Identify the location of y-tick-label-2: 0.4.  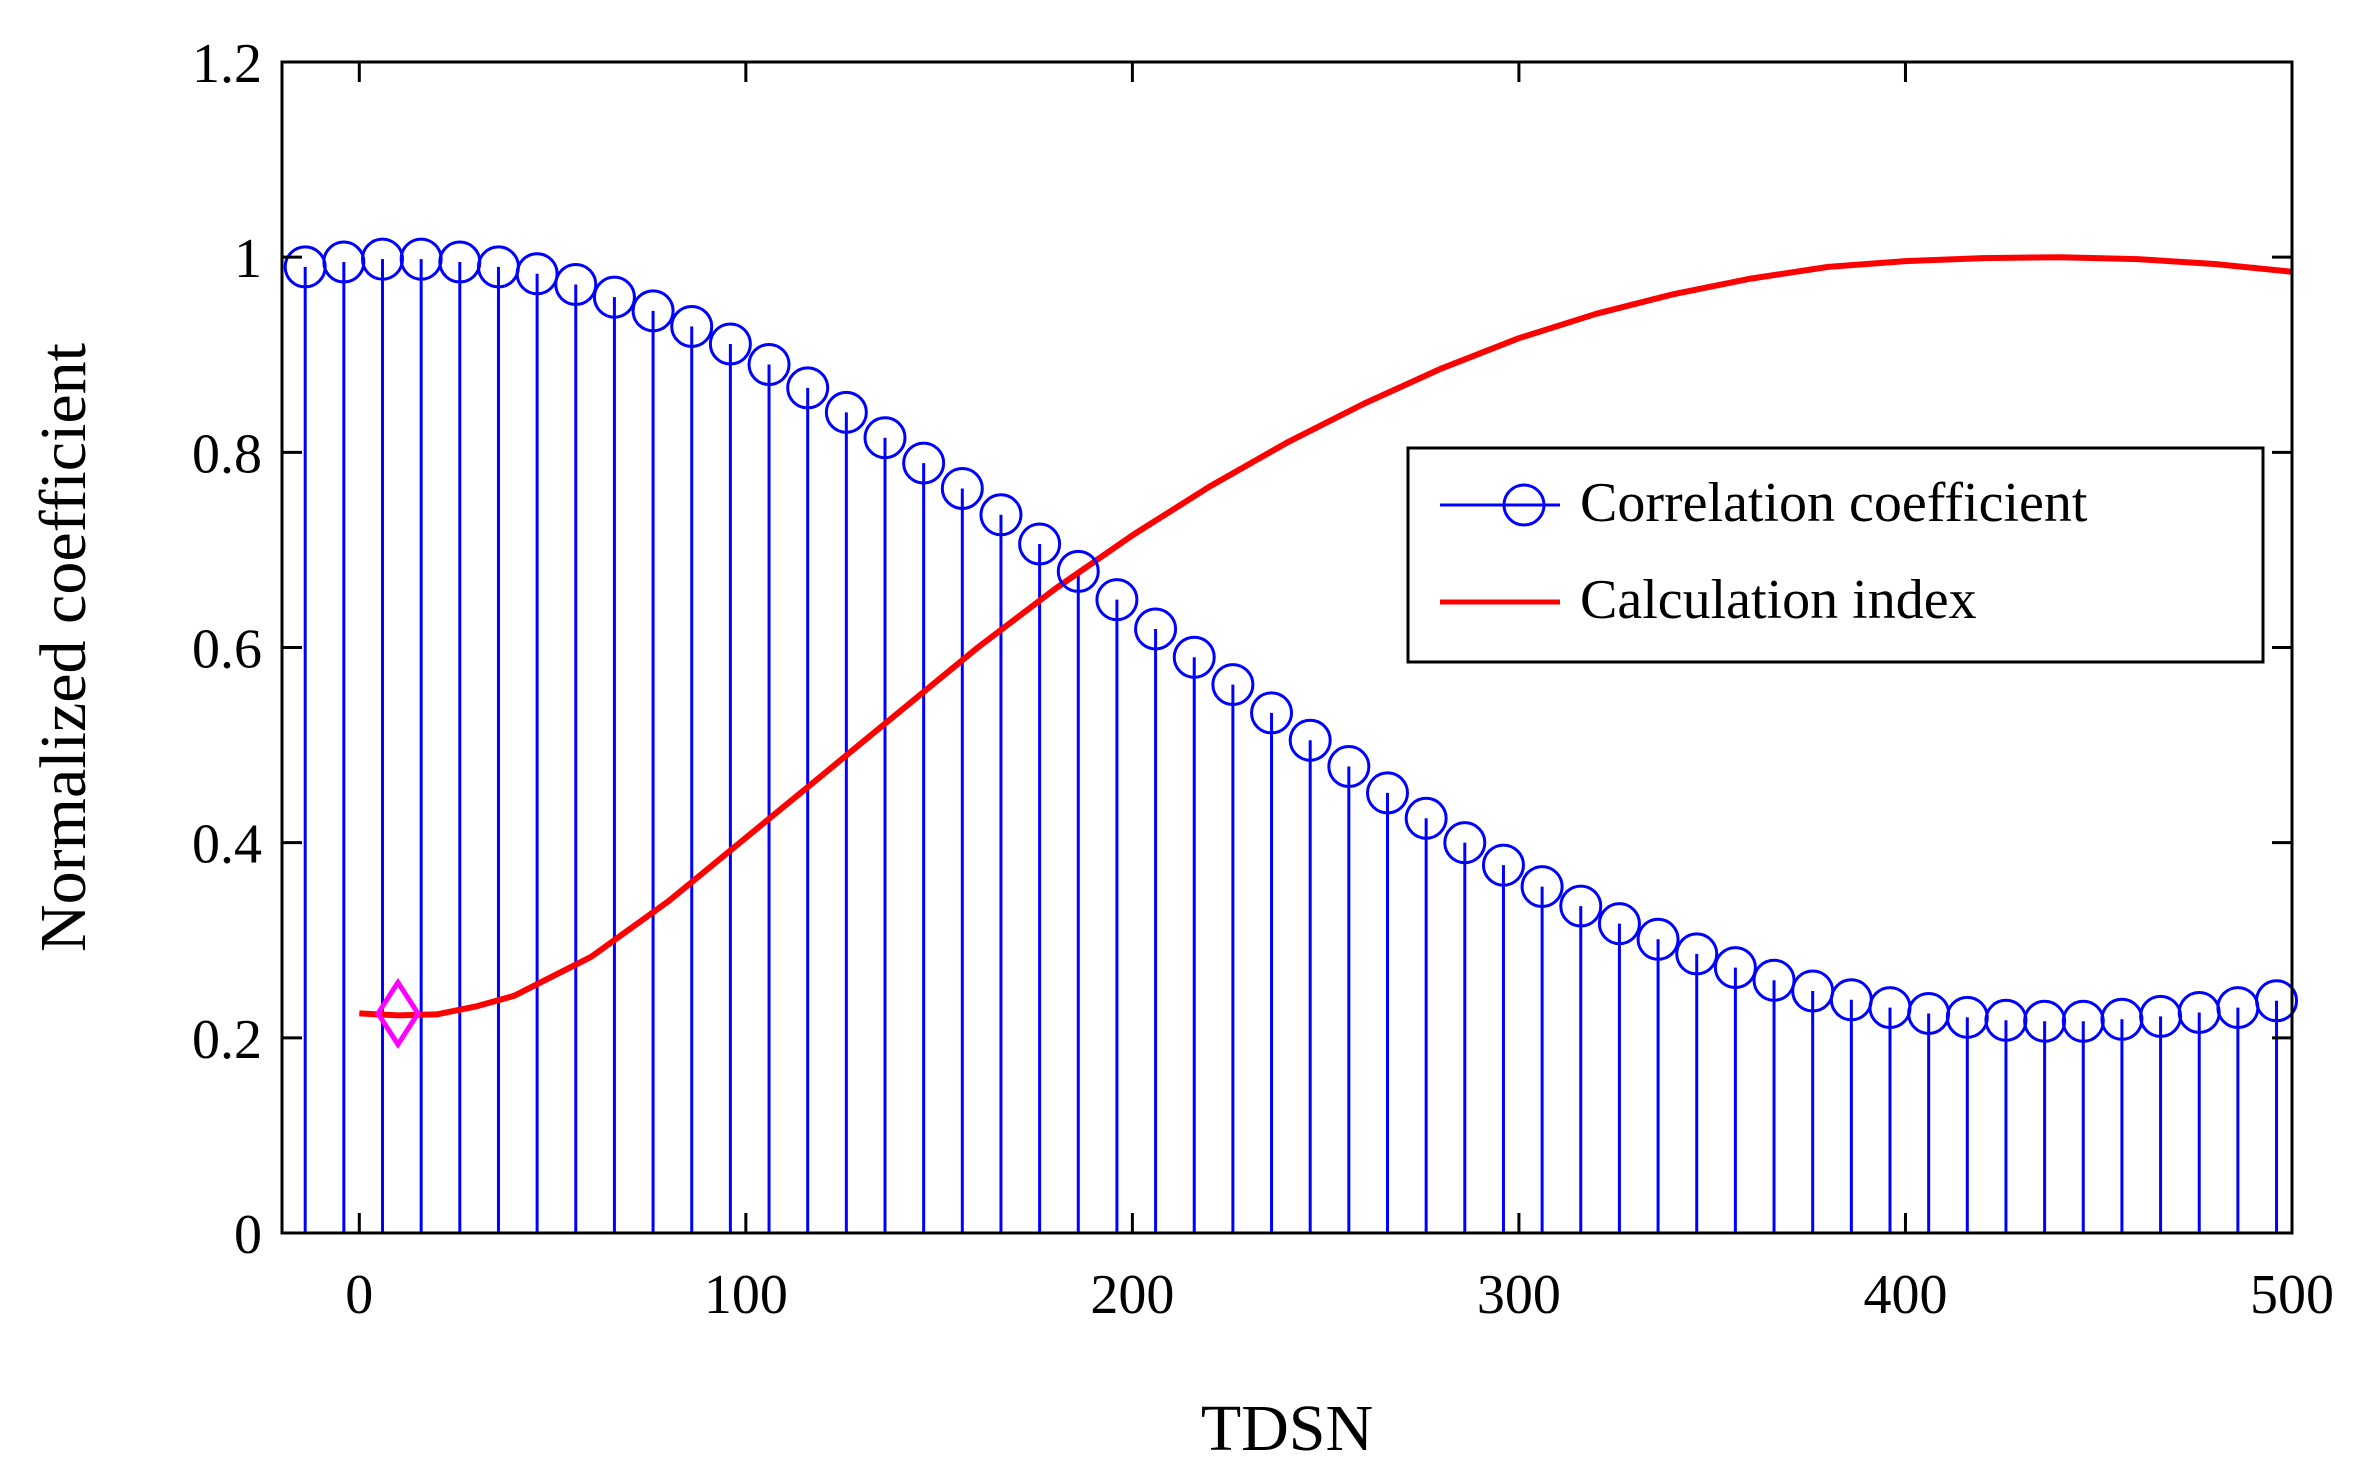
(227, 845).